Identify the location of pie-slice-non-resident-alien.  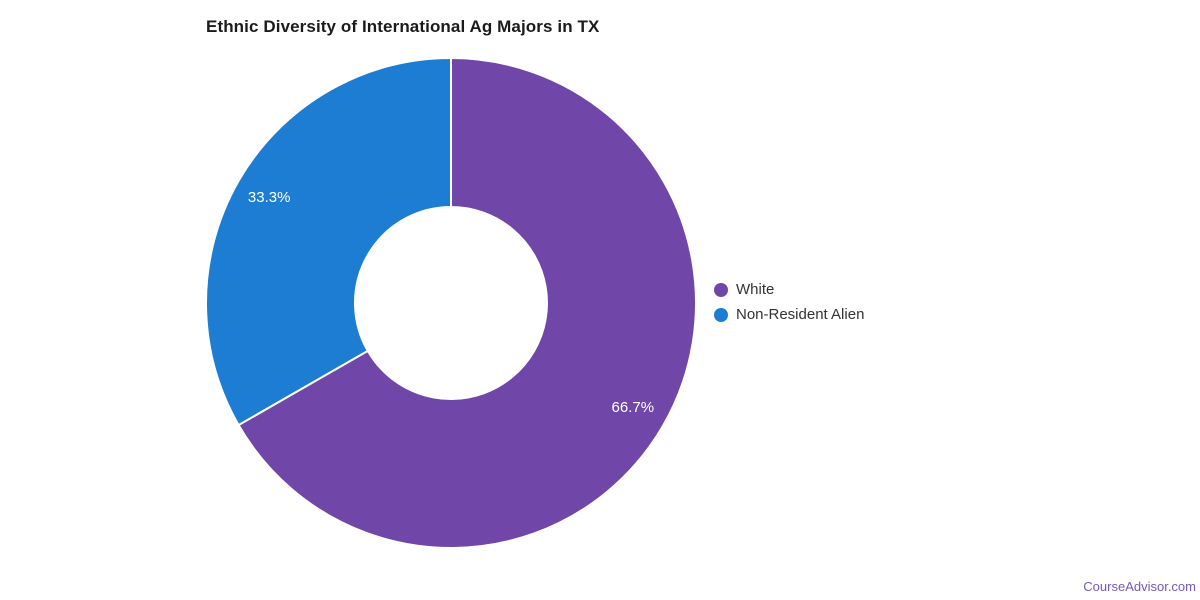
(328, 242).